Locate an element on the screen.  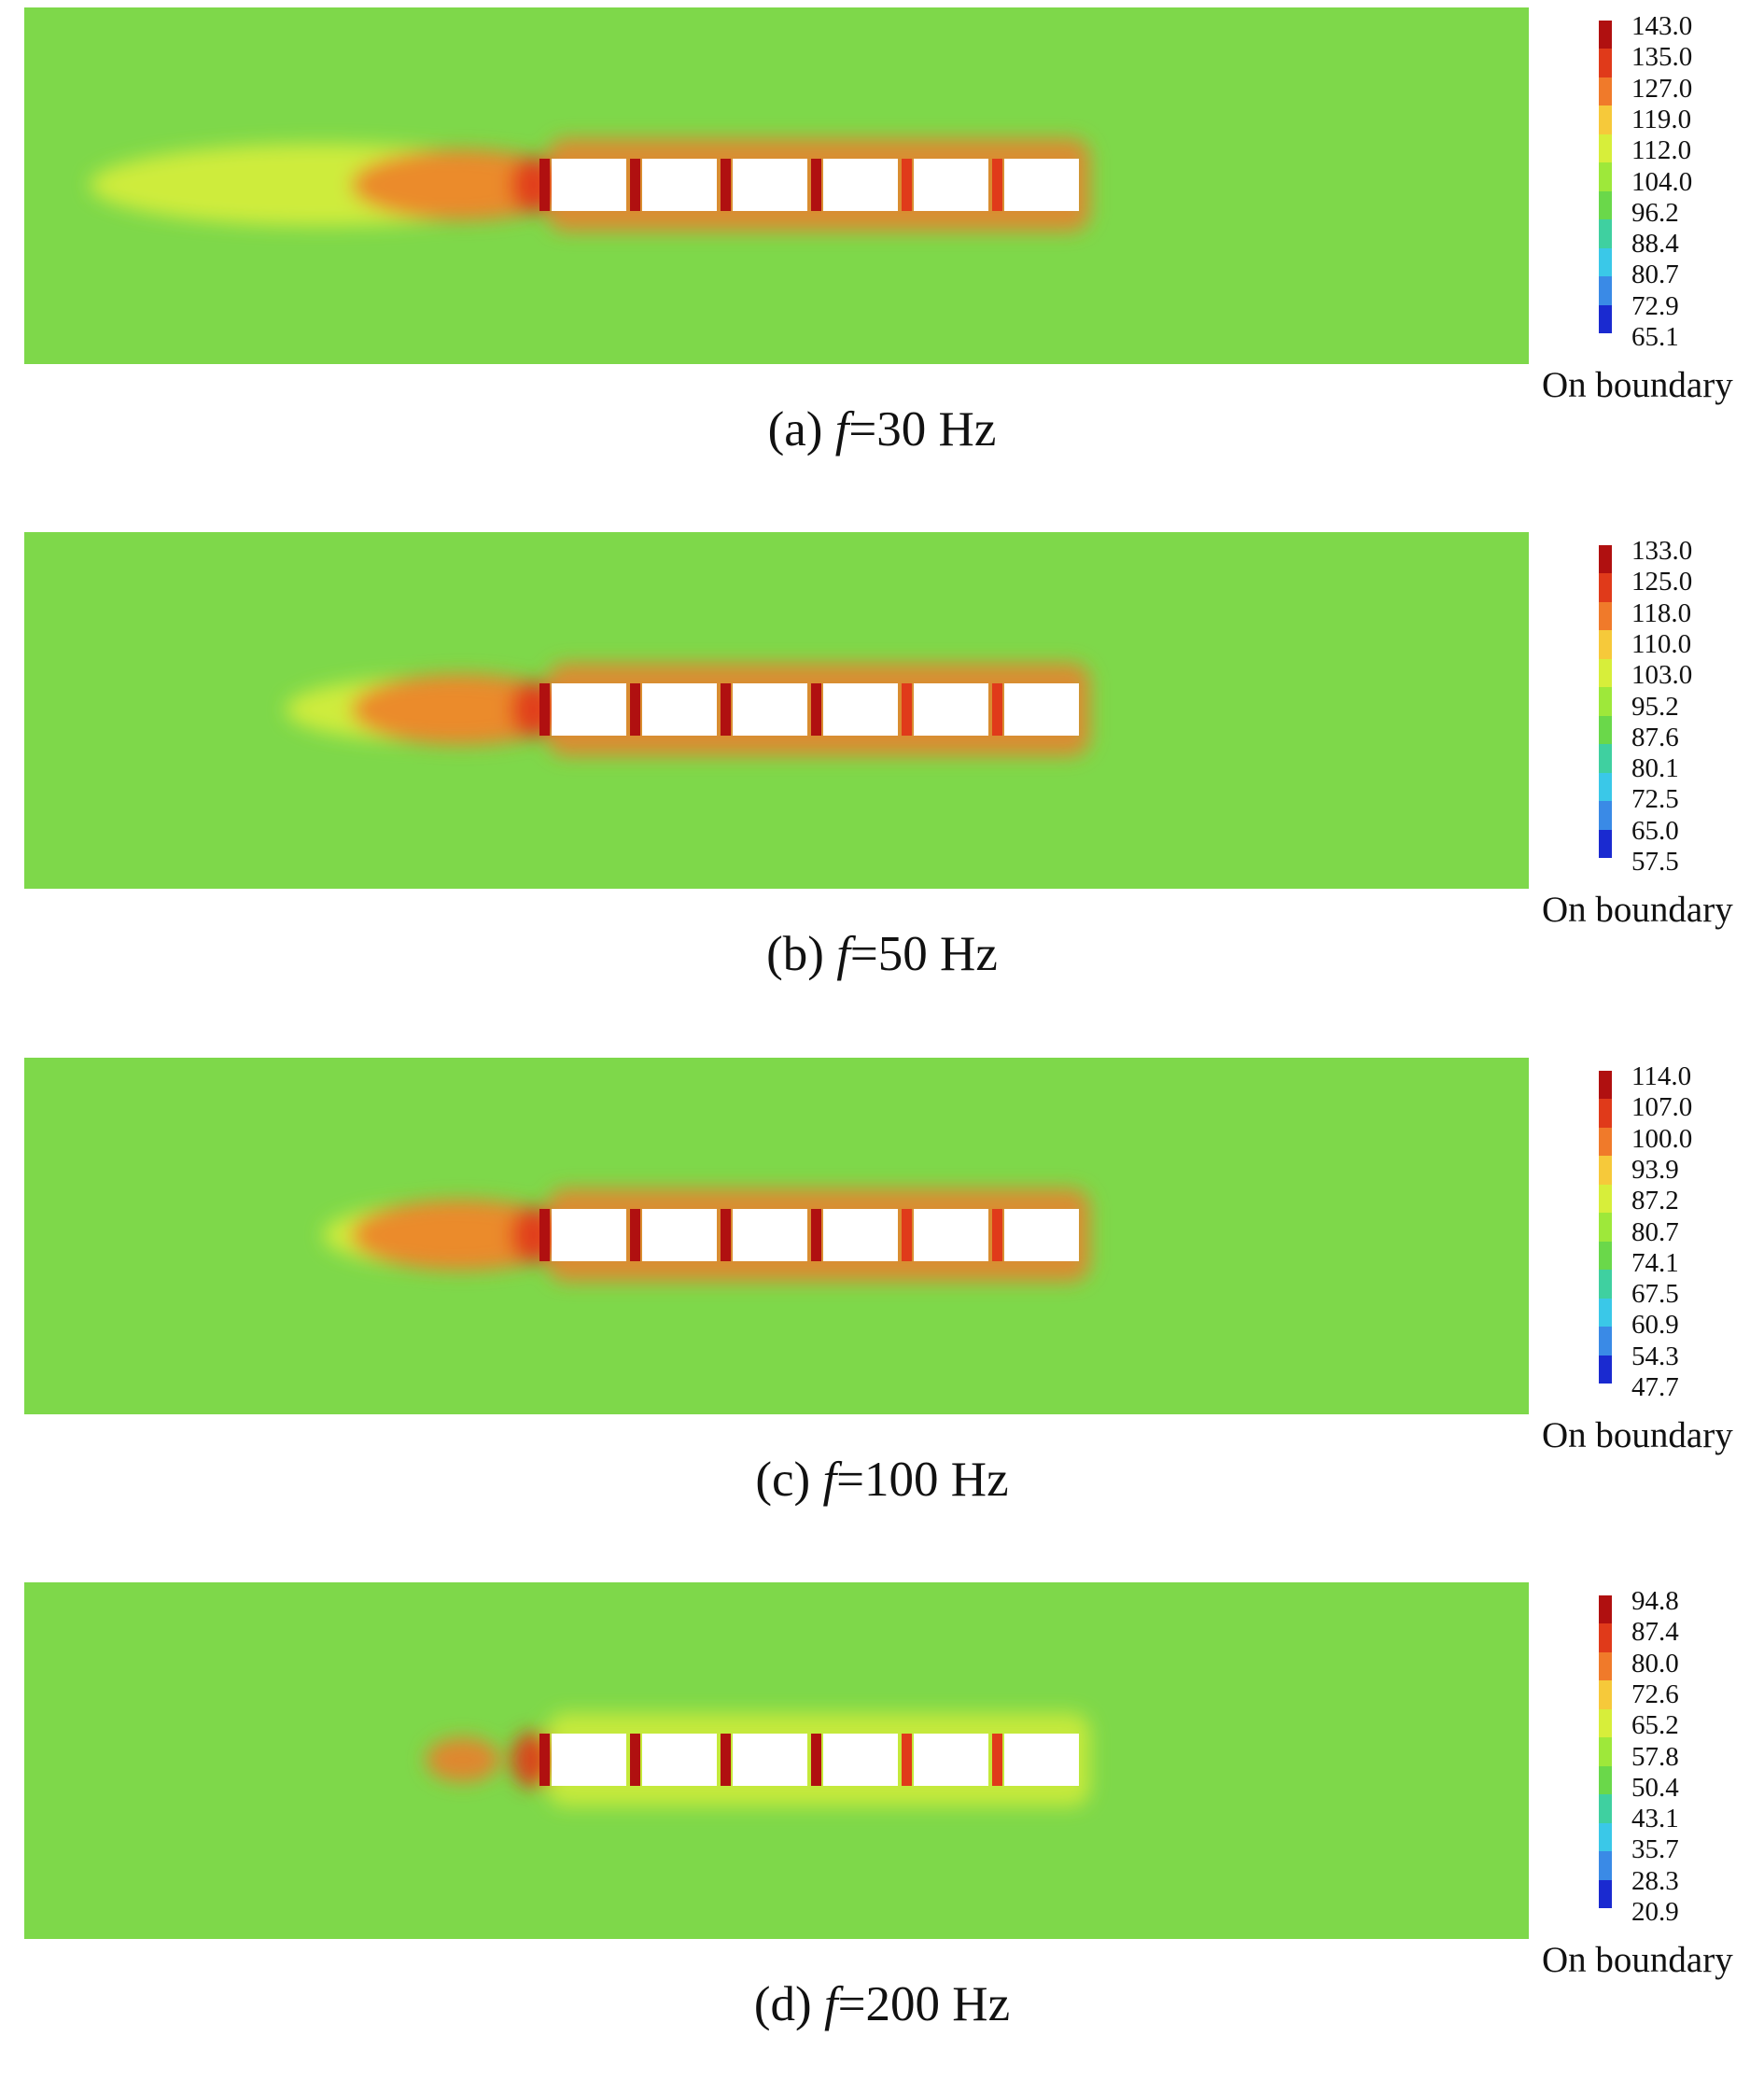
legend-tick-label: 112.0 is located at coordinates (1661, 151).